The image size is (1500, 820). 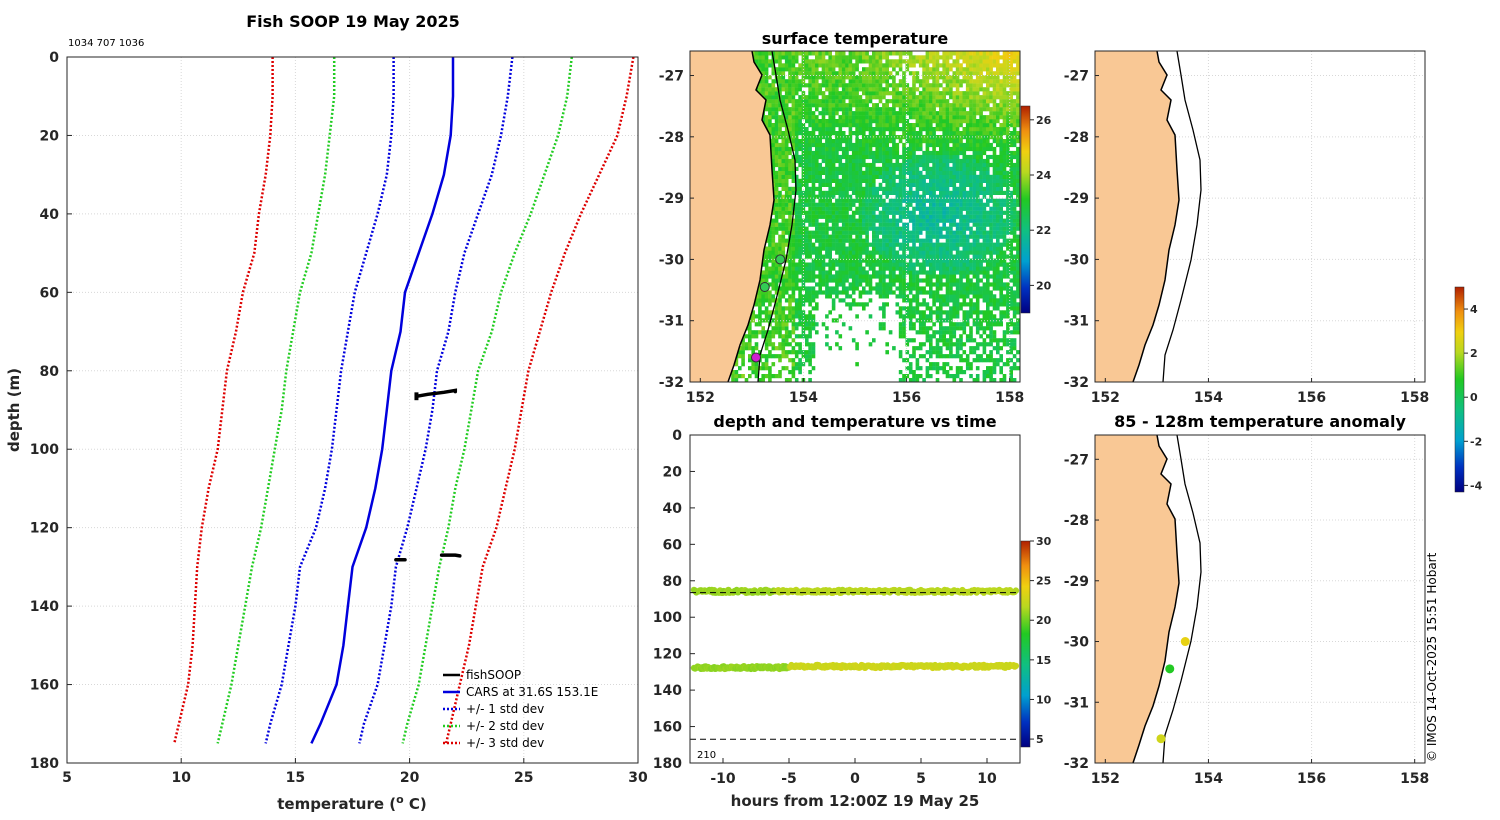 I want to click on profile-x-tick-label: 25, so click(x=523, y=778).